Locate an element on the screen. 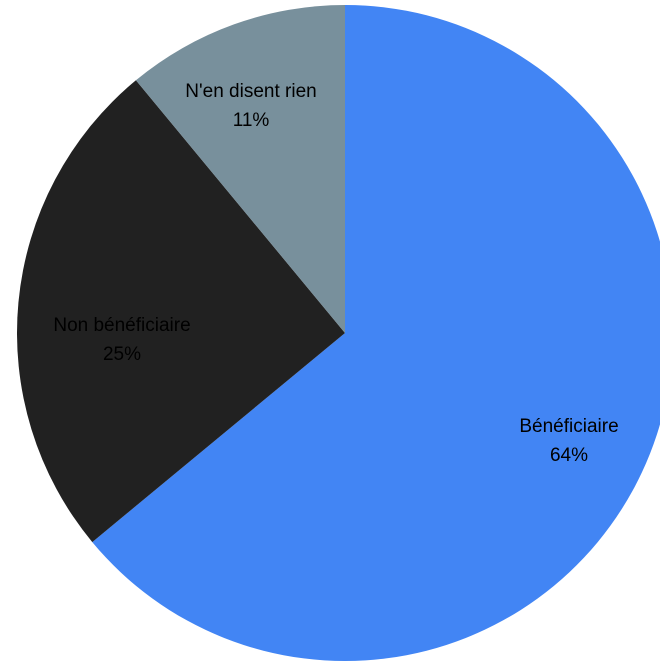 Image resolution: width=660 pixels, height=662 pixels. slice-label-non-beneficiaire: Non bénéficiaire is located at coordinates (121, 325).